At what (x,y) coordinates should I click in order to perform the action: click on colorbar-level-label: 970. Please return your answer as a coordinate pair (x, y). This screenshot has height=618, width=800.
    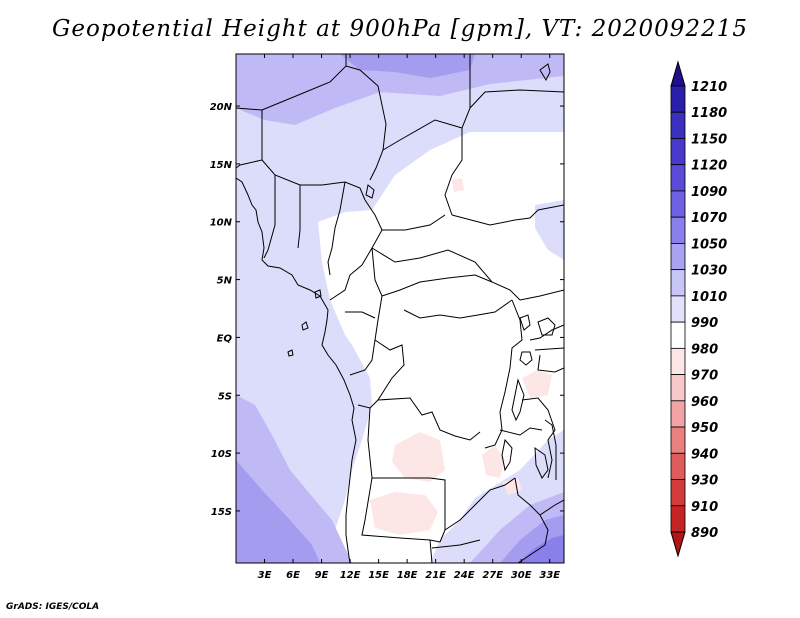
    Looking at the image, I should click on (704, 376).